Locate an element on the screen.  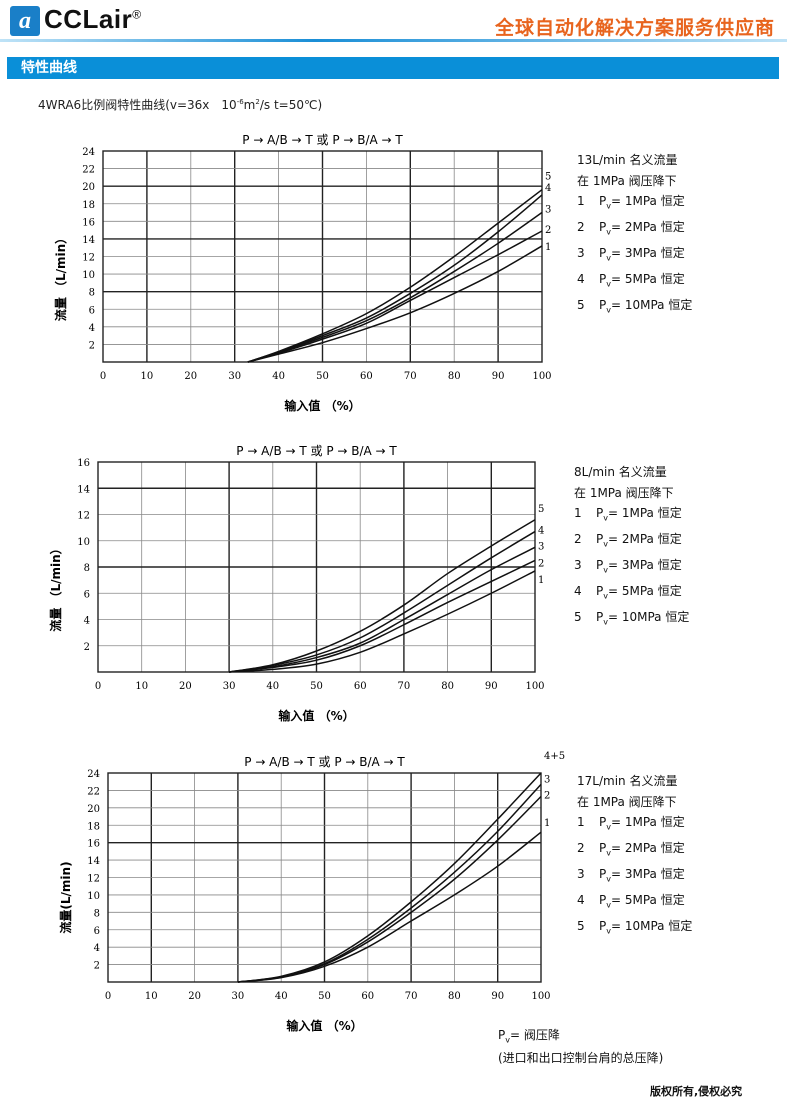
y-tick-label: 2 is located at coordinates (92, 345).